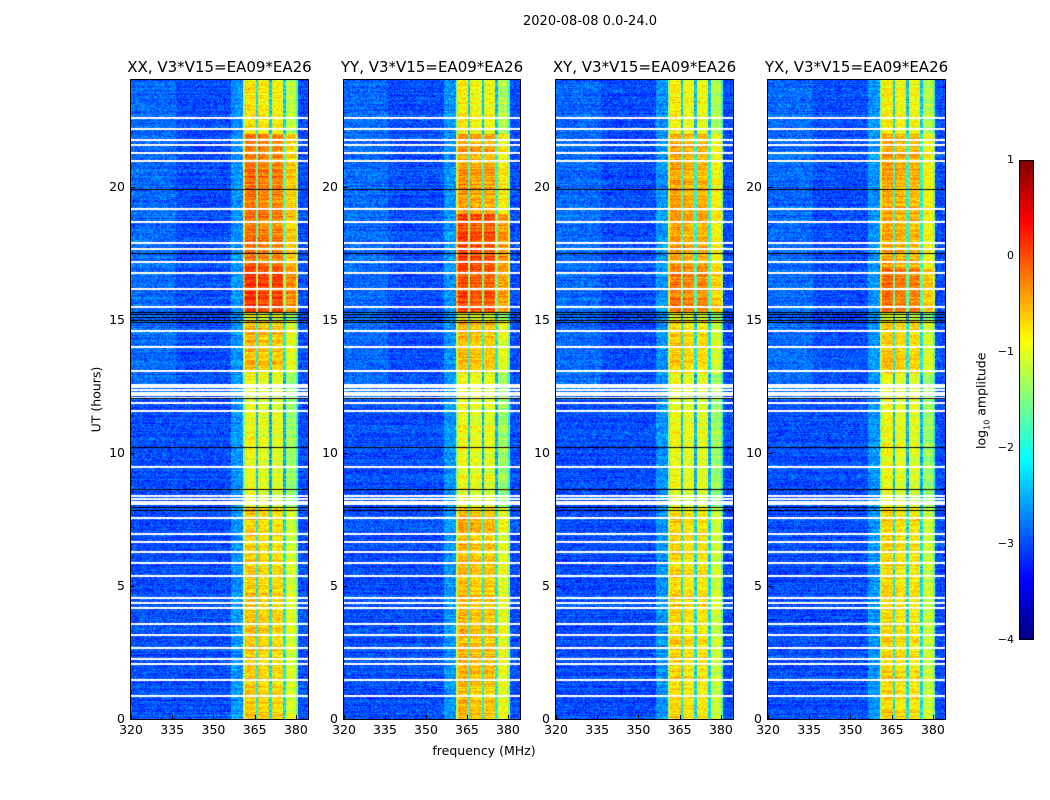  I want to click on colorbar-tick-label: −3, so click(1005, 543).